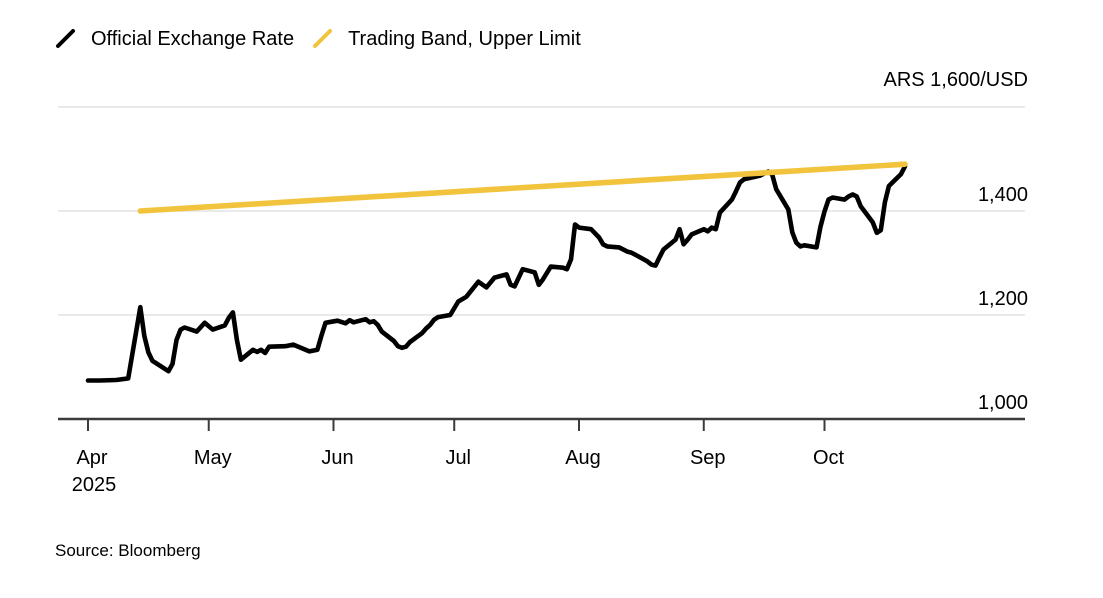 This screenshot has width=1103, height=598. Describe the element at coordinates (213, 458) in the screenshot. I see `x-tick-label: May` at that location.